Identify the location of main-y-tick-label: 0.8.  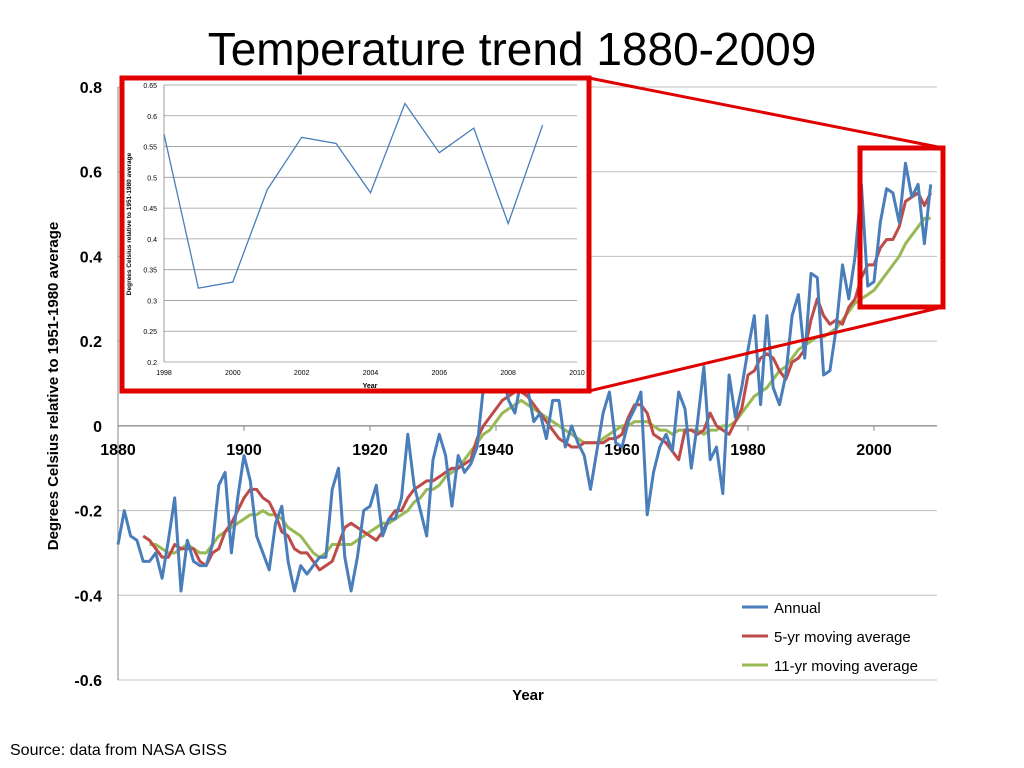
(91, 88).